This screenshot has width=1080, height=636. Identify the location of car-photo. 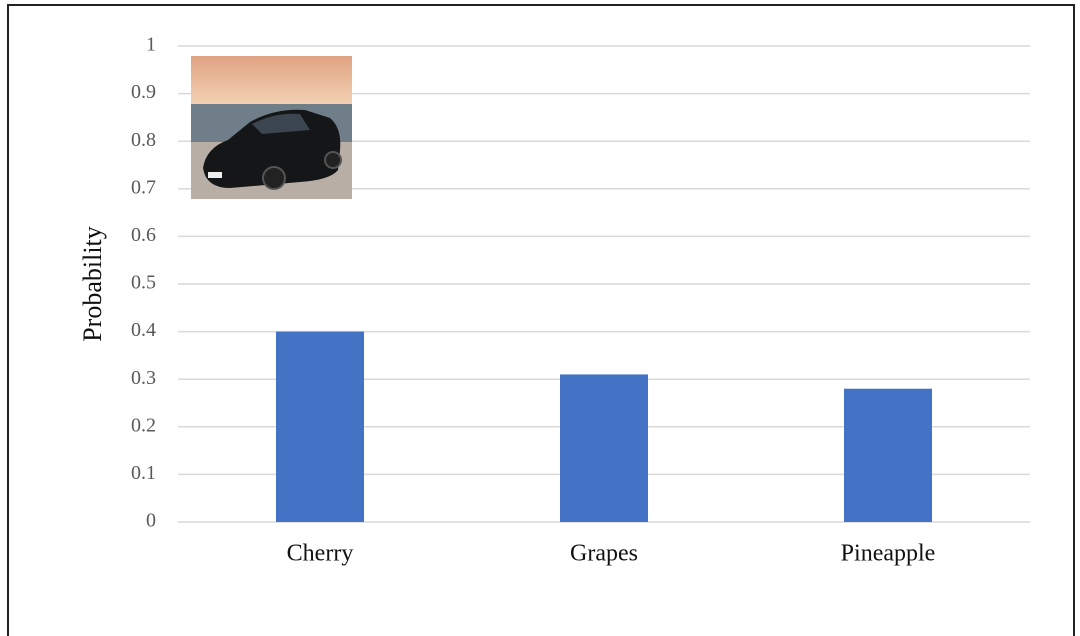
(271, 127).